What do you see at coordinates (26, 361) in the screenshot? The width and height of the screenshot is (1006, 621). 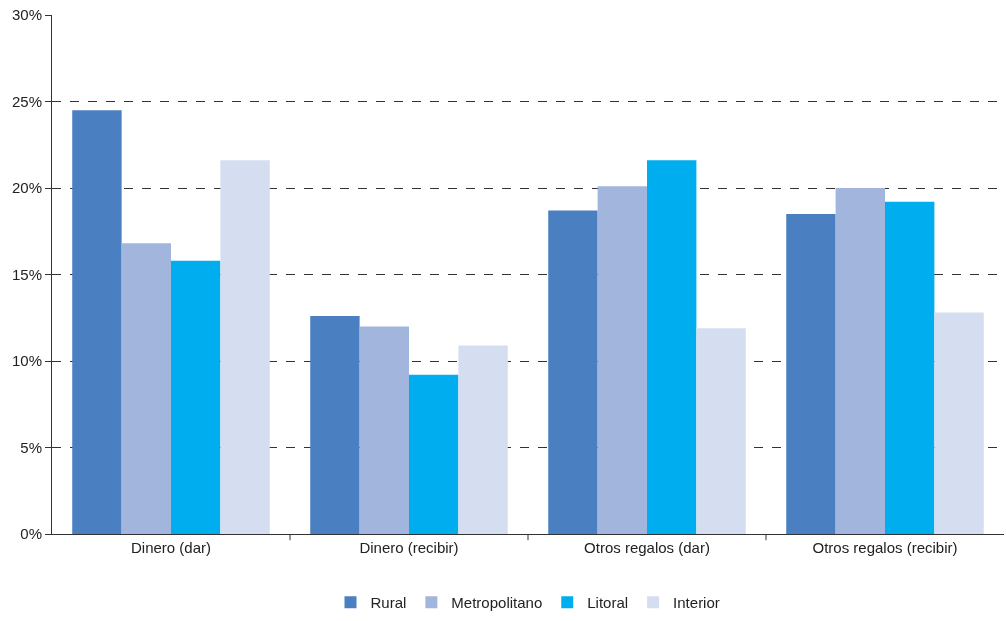 I see `y-tick-label: 10%` at bounding box center [26, 361].